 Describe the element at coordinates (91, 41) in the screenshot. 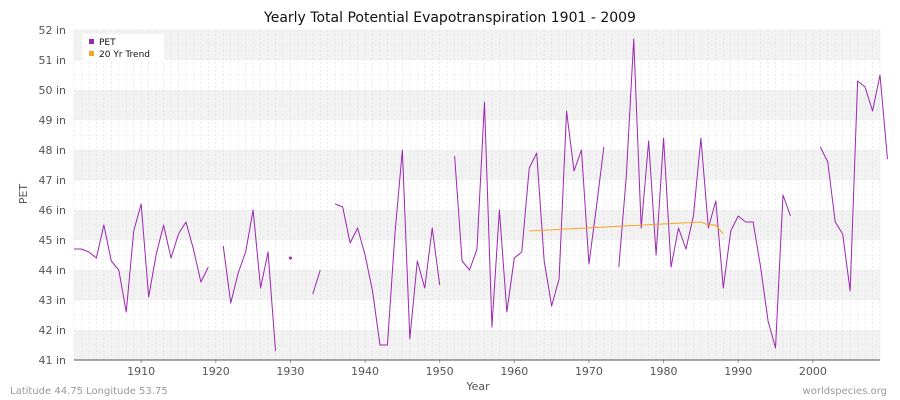

I see `legend-swatch-pet` at that location.